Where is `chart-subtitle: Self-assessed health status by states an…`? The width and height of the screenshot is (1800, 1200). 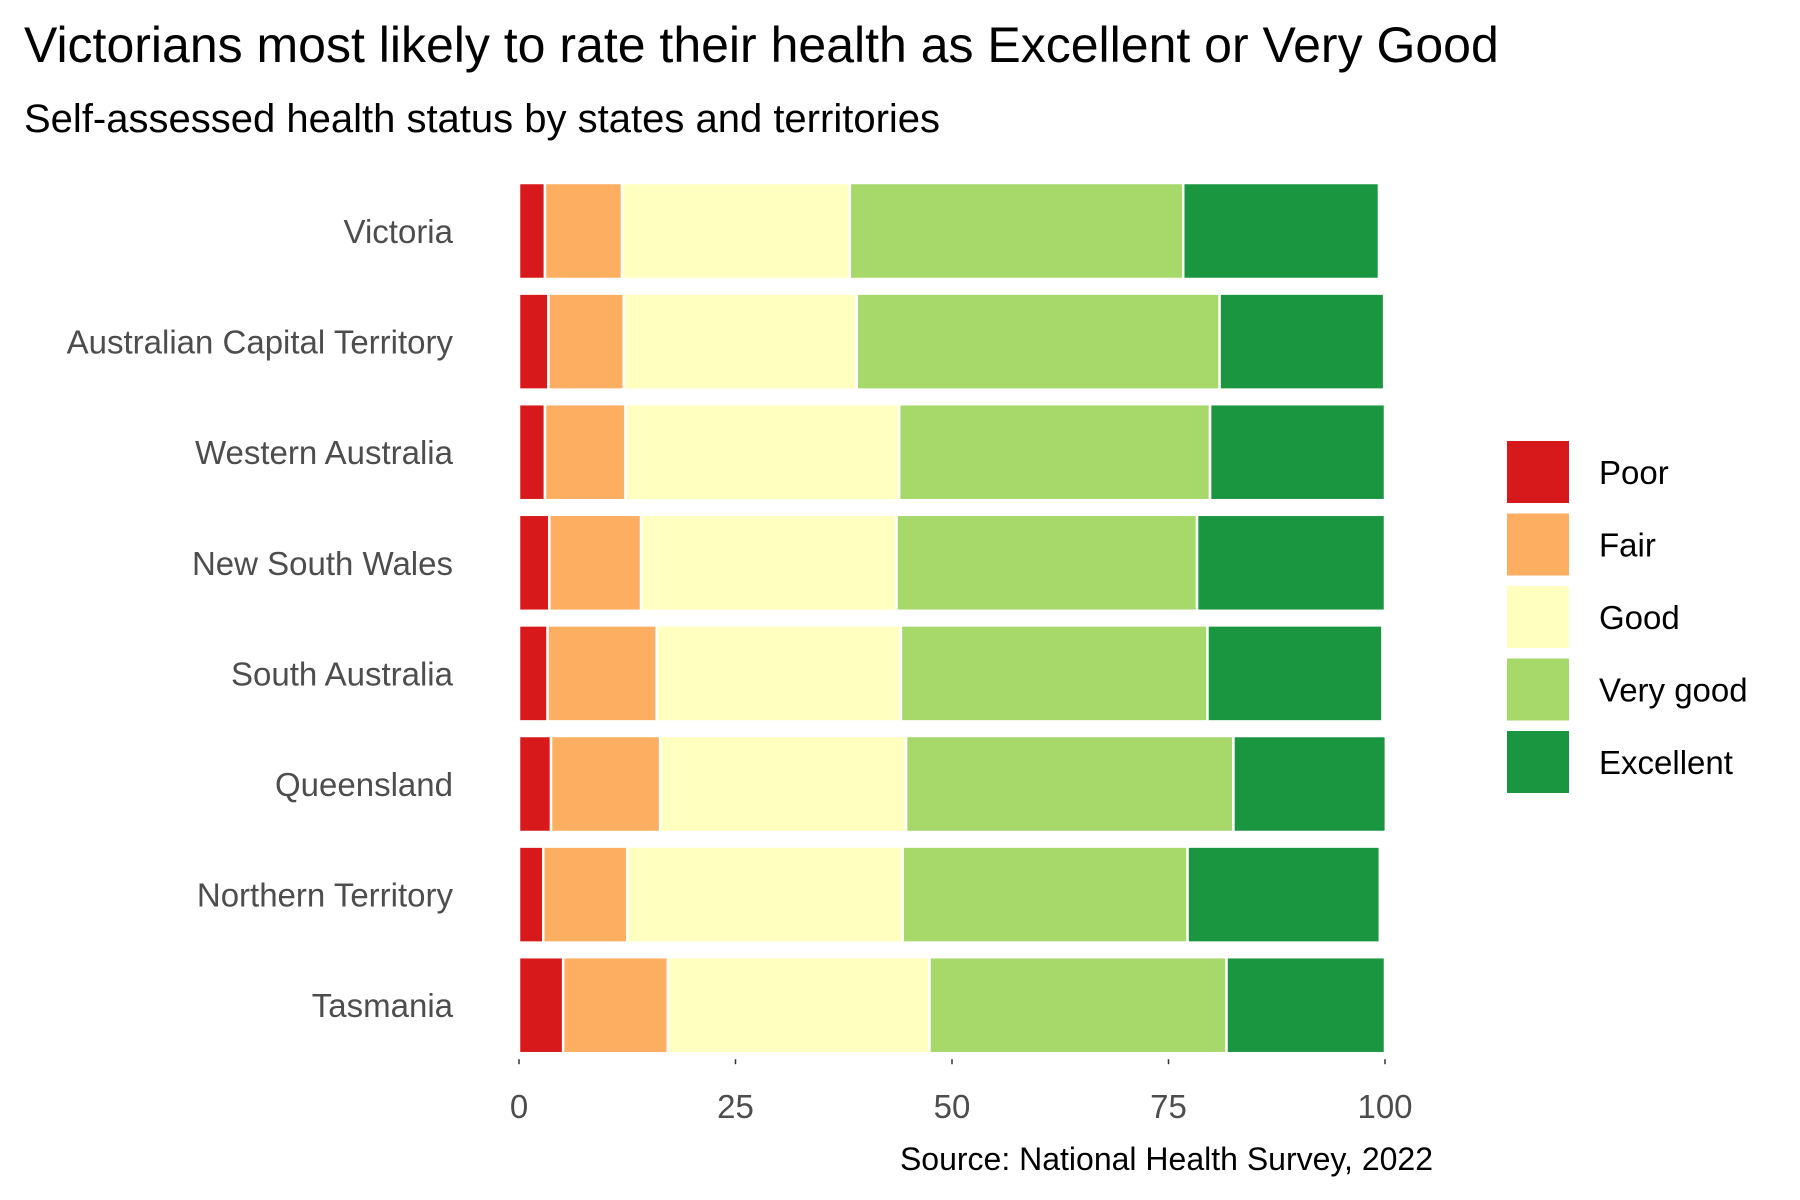 chart-subtitle: Self-assessed health status by states an… is located at coordinates (482, 119).